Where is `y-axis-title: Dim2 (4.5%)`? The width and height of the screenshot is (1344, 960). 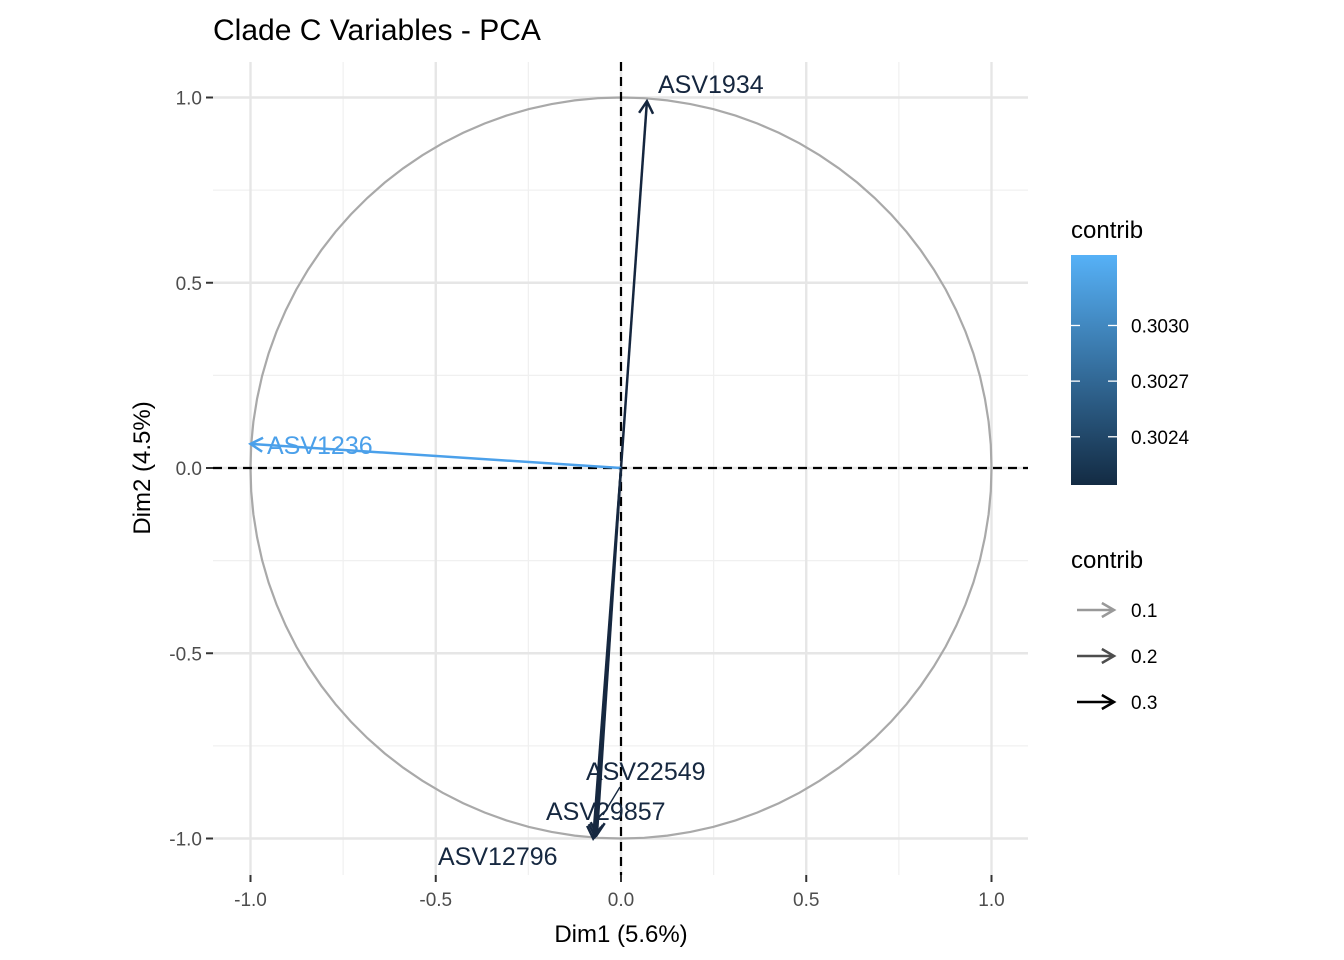
y-axis-title: Dim2 (4.5%) is located at coordinates (142, 467).